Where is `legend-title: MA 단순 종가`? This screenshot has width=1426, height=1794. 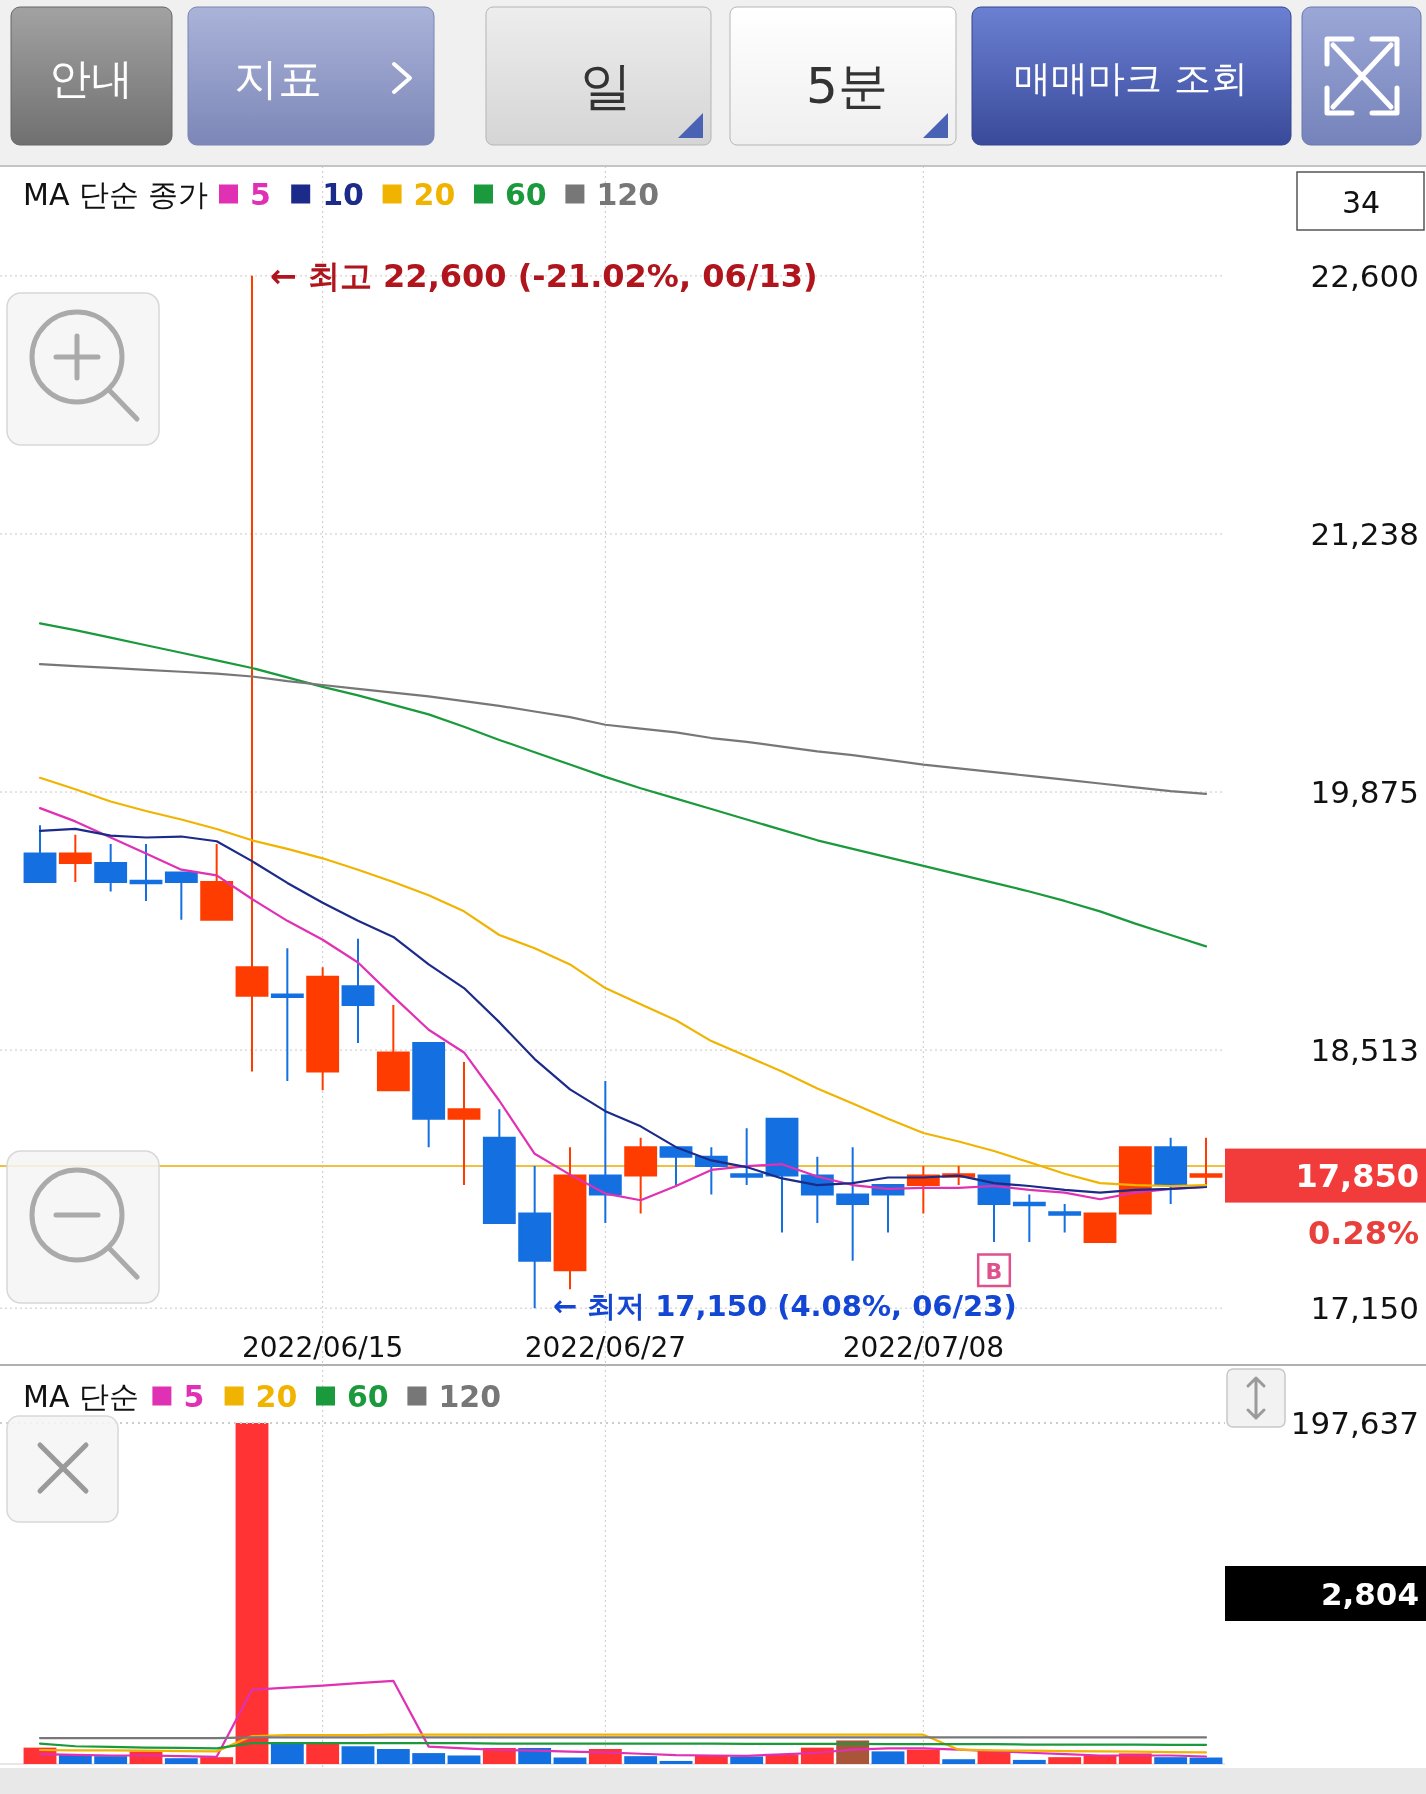
legend-title: MA 단순 종가 is located at coordinates (116, 194).